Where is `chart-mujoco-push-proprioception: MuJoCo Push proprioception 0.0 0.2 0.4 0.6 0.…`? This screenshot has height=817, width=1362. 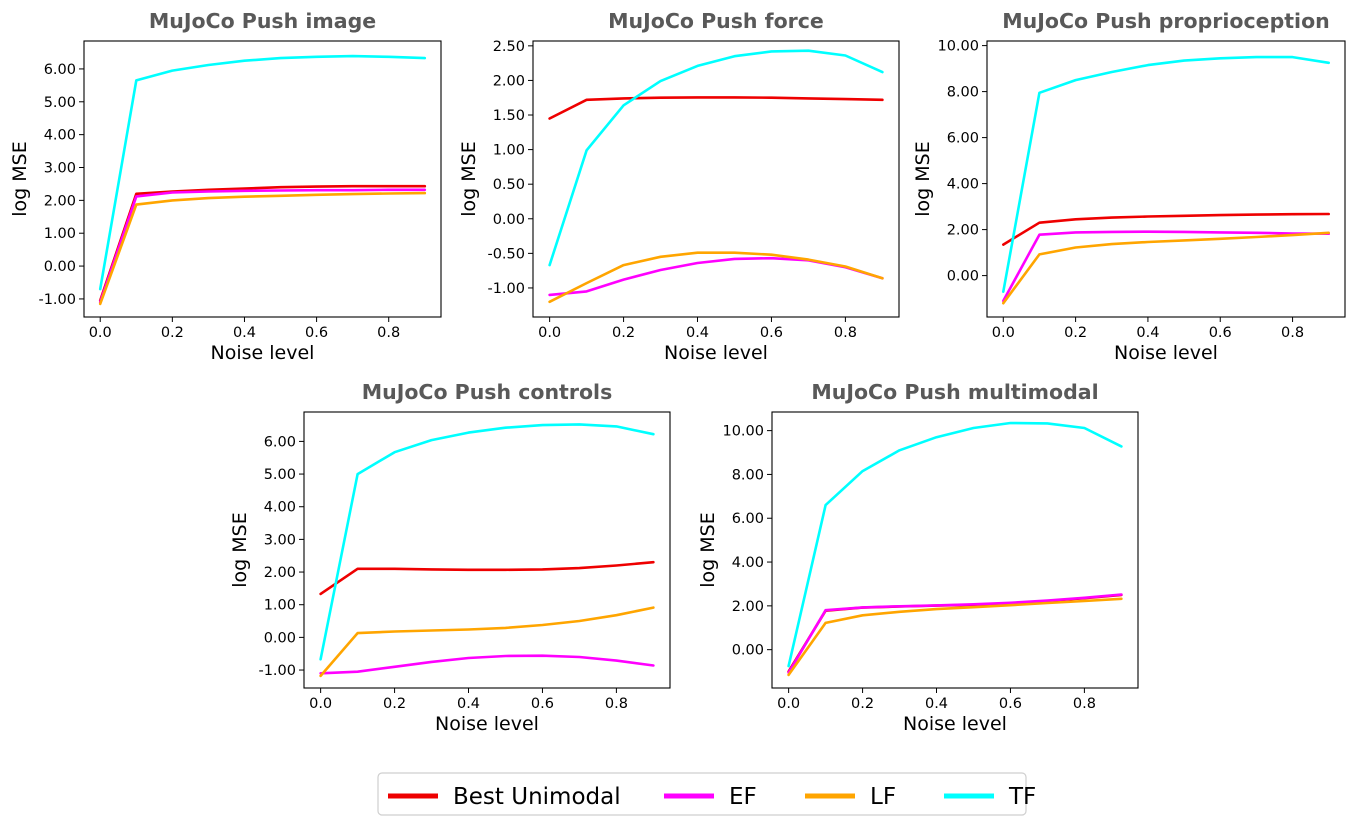
chart-mujoco-push-proprioception: MuJoCo Push proprioception 0.0 0.2 0.4 0.6 0.… is located at coordinates (1129, 186).